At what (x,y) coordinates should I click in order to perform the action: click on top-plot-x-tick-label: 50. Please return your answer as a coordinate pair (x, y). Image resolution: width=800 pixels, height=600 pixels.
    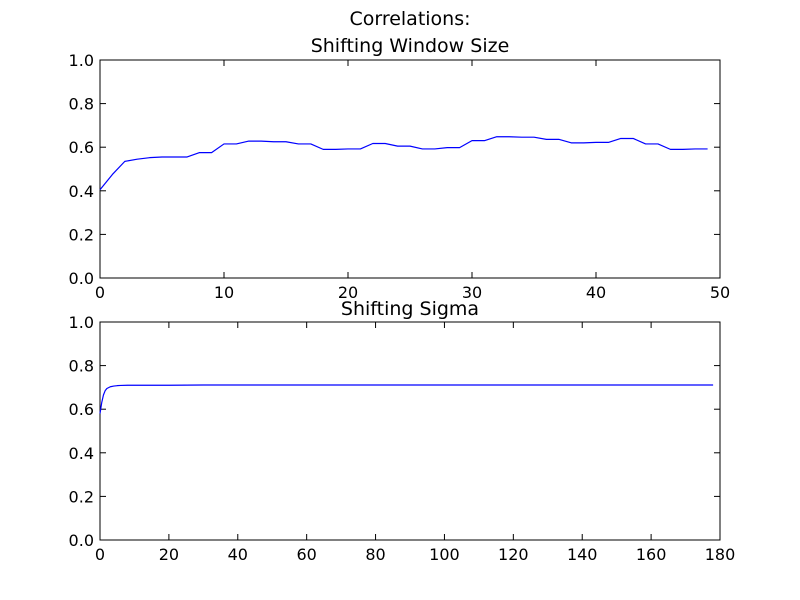
    Looking at the image, I should click on (720, 292).